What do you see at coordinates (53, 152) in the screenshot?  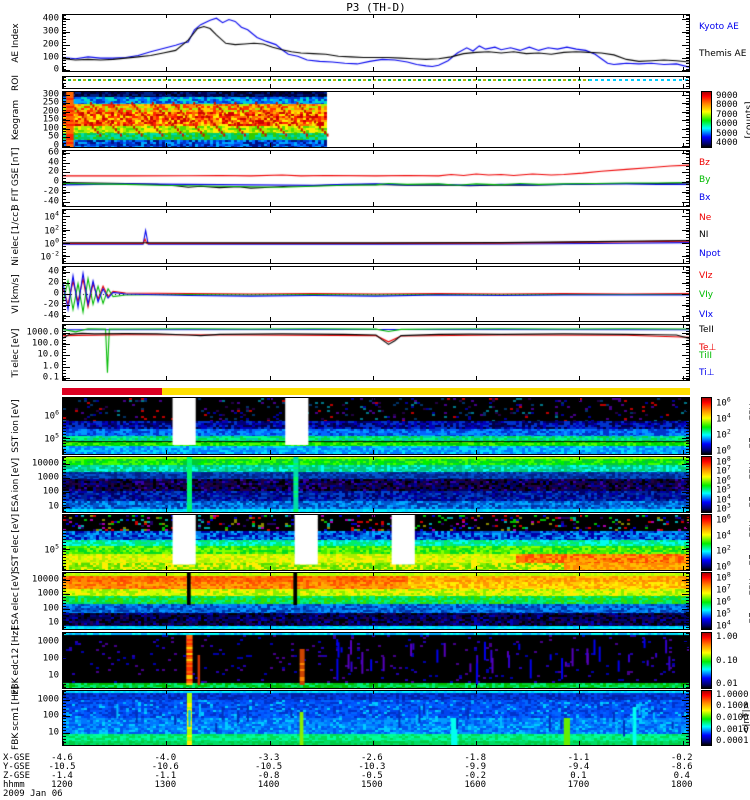 I see `ytick-label: 60` at bounding box center [53, 152].